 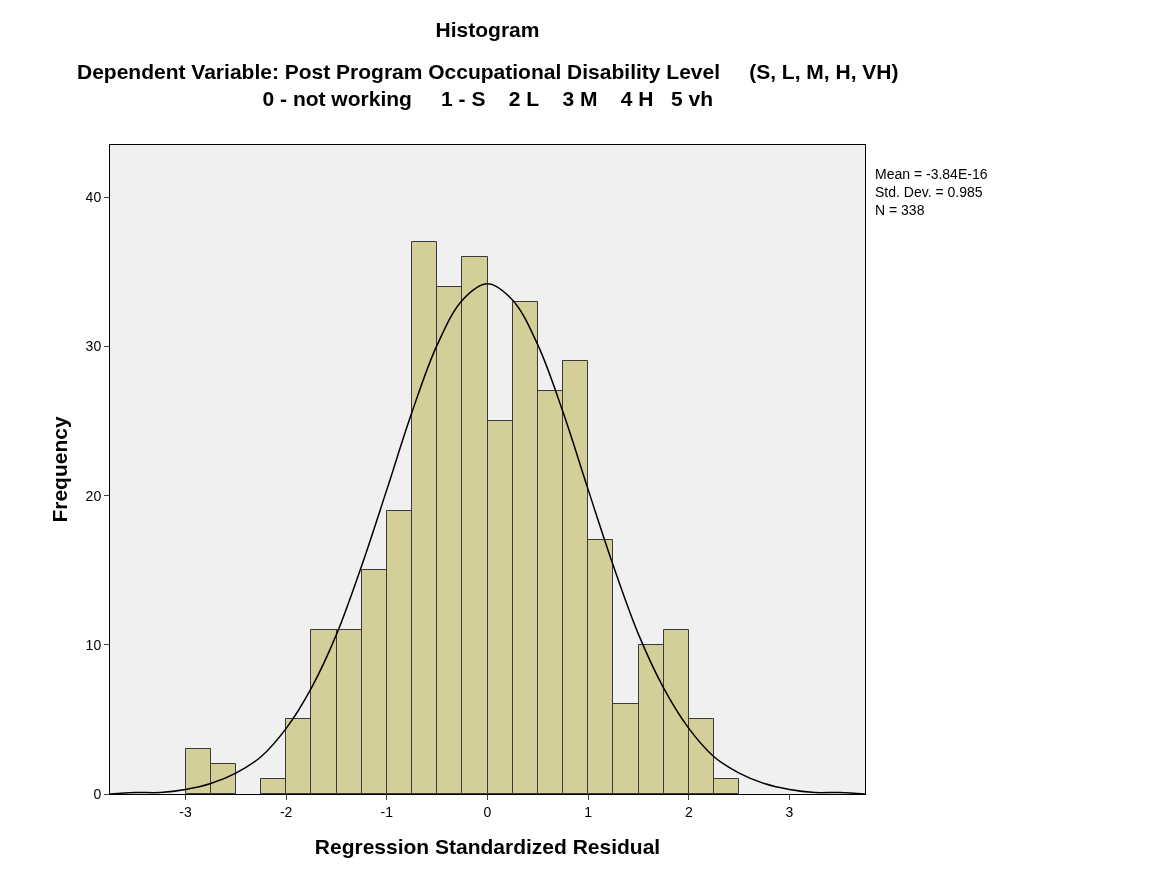 What do you see at coordinates (487, 29) in the screenshot?
I see `chart-title: Histogram` at bounding box center [487, 29].